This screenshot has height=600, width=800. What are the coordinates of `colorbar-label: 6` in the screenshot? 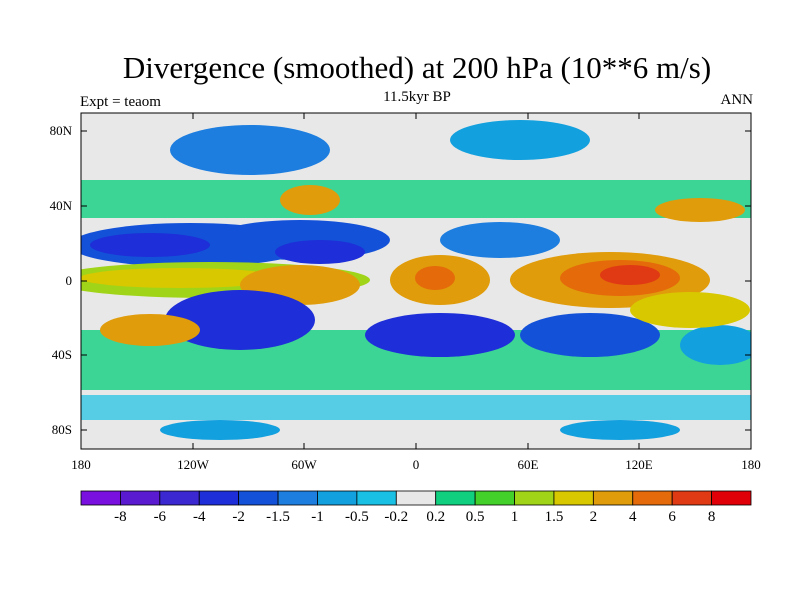 It's located at (672, 517).